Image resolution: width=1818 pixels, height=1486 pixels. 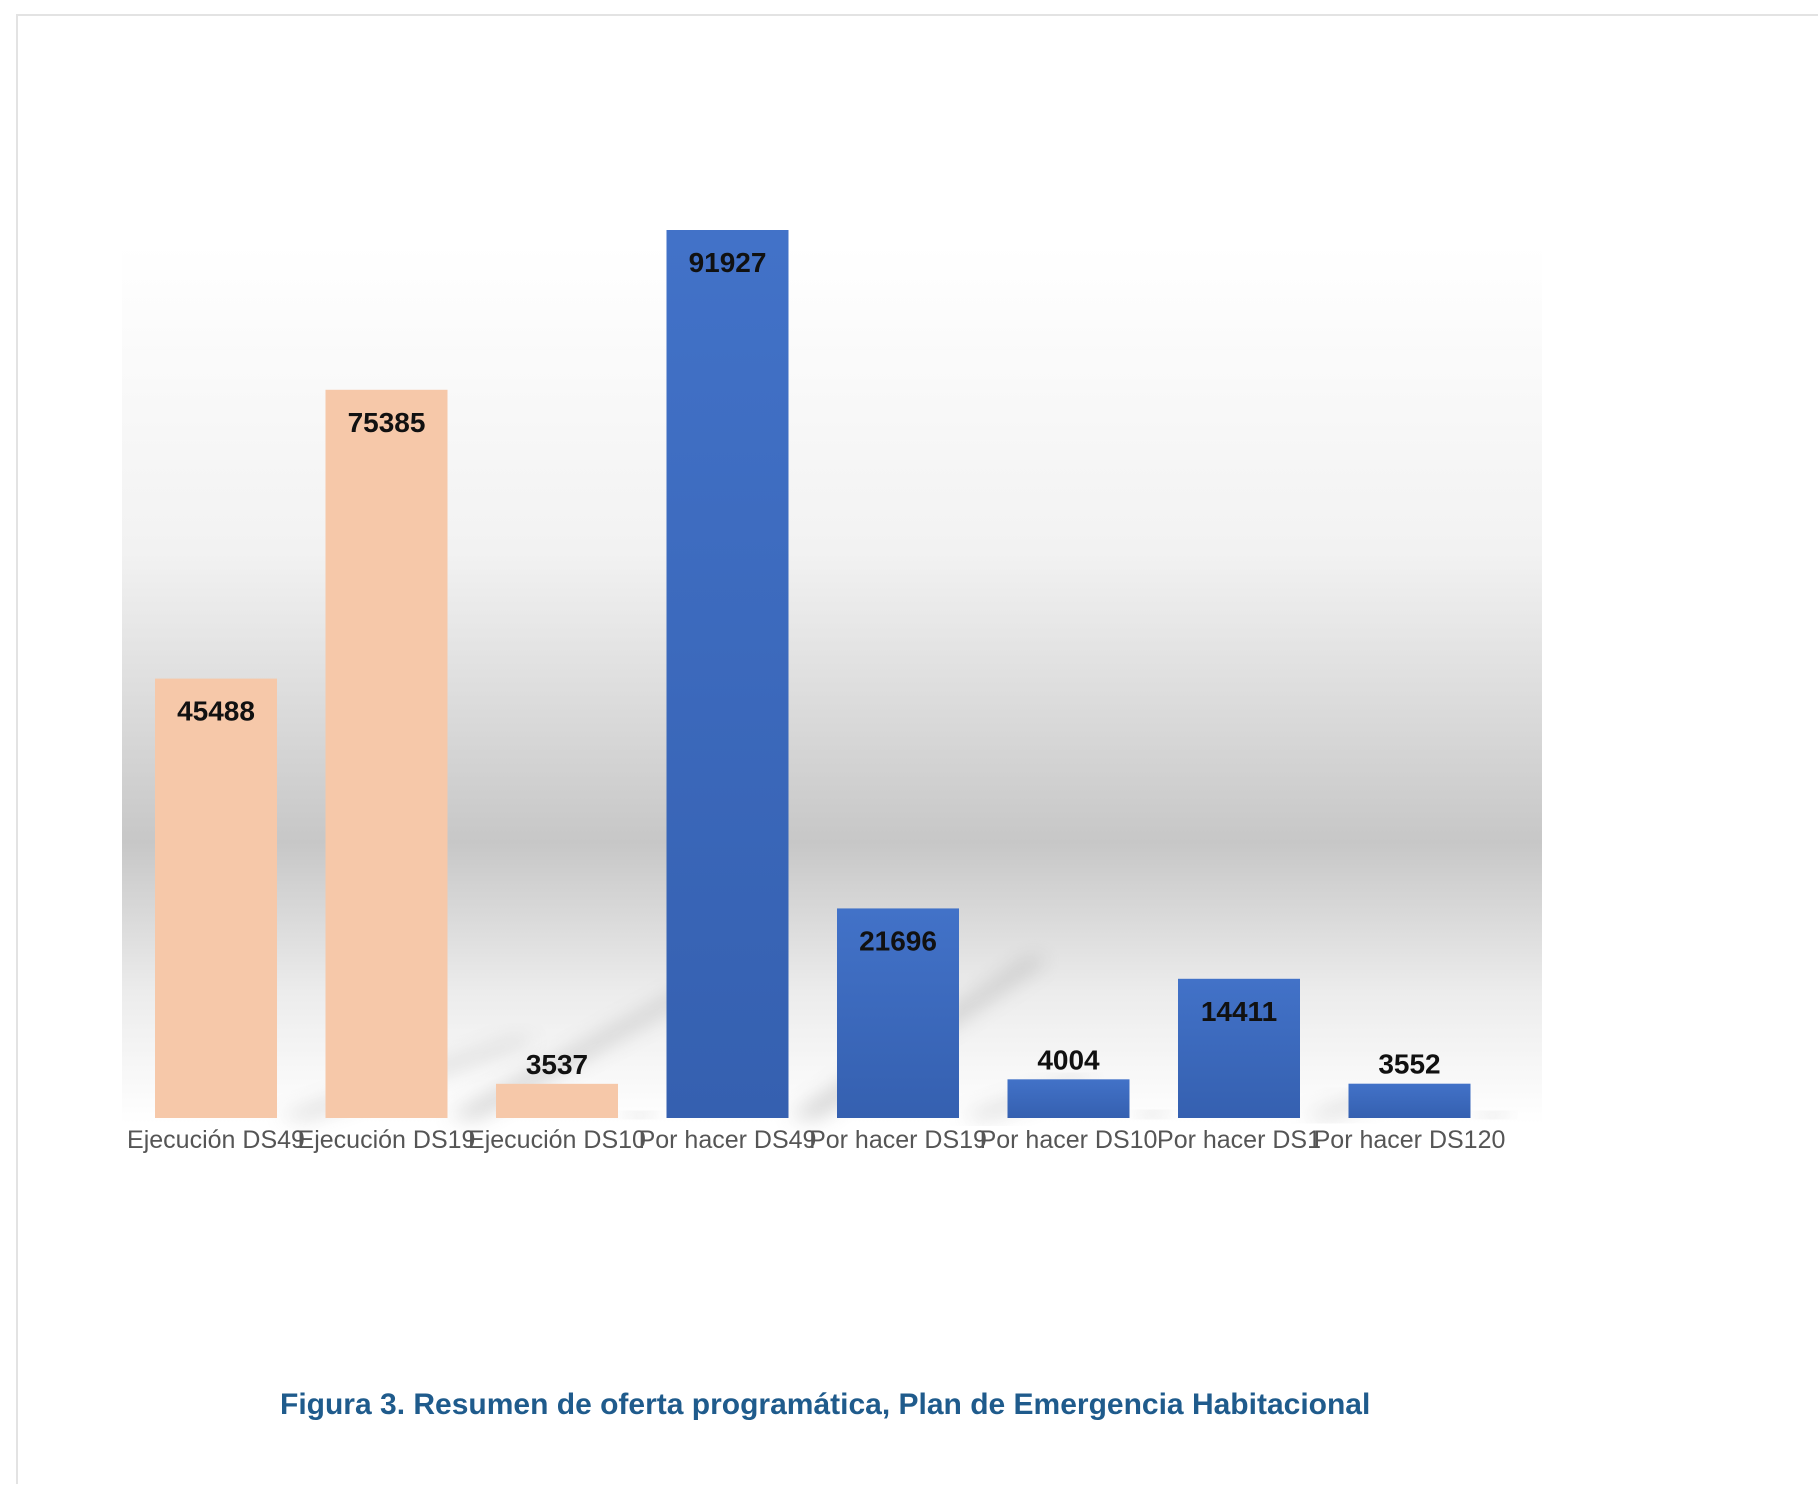 I want to click on category-label: Ejecución DS19, so click(x=387, y=1140).